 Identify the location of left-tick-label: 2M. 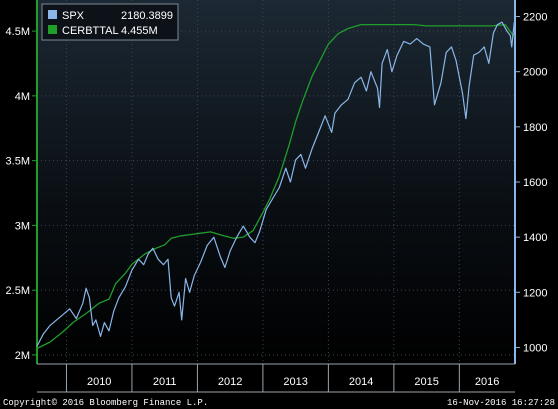
(22, 356).